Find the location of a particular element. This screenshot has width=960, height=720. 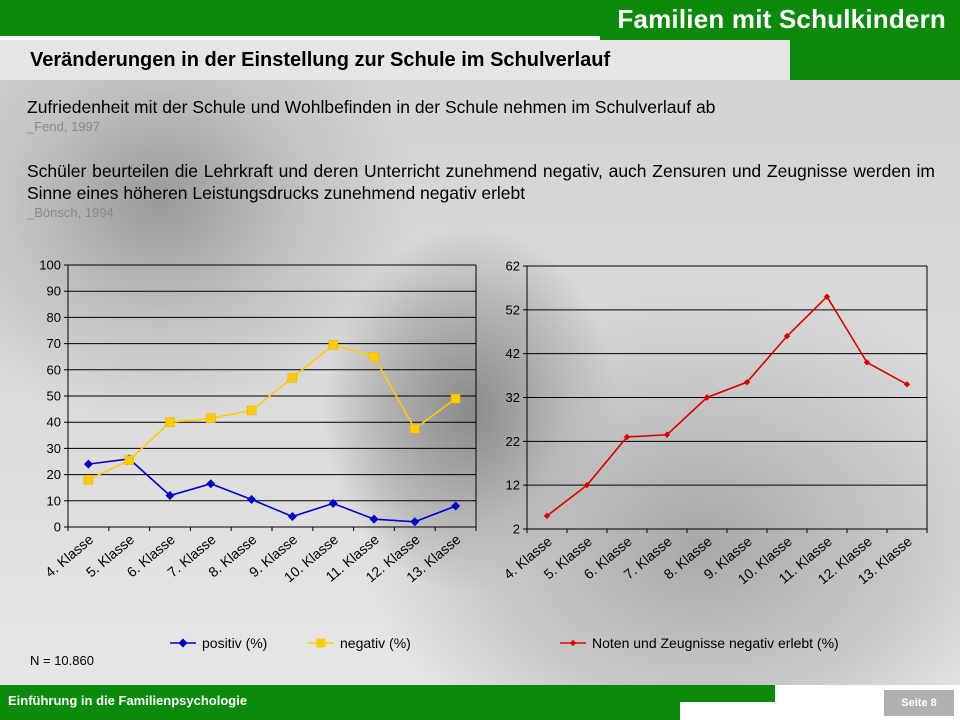

citation-2: _Bönsch, 1994 is located at coordinates (70, 212).